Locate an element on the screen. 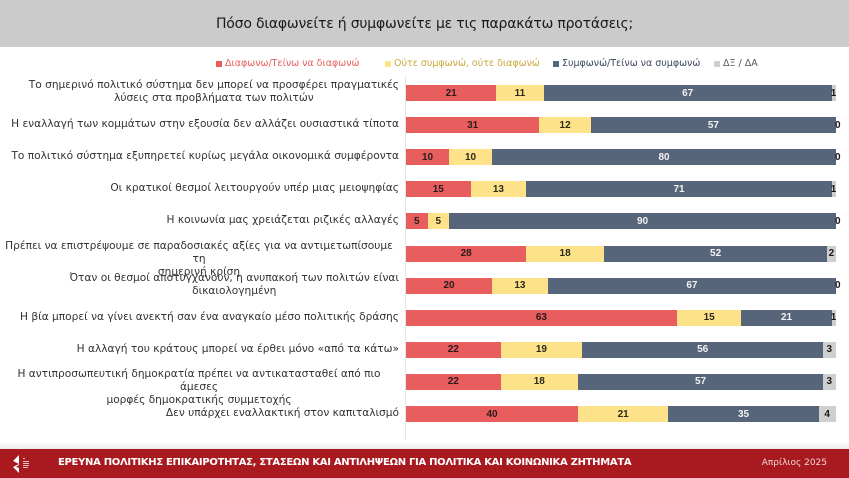 Image resolution: width=849 pixels, height=478 pixels. data-label-dis: 21 is located at coordinates (451, 93).